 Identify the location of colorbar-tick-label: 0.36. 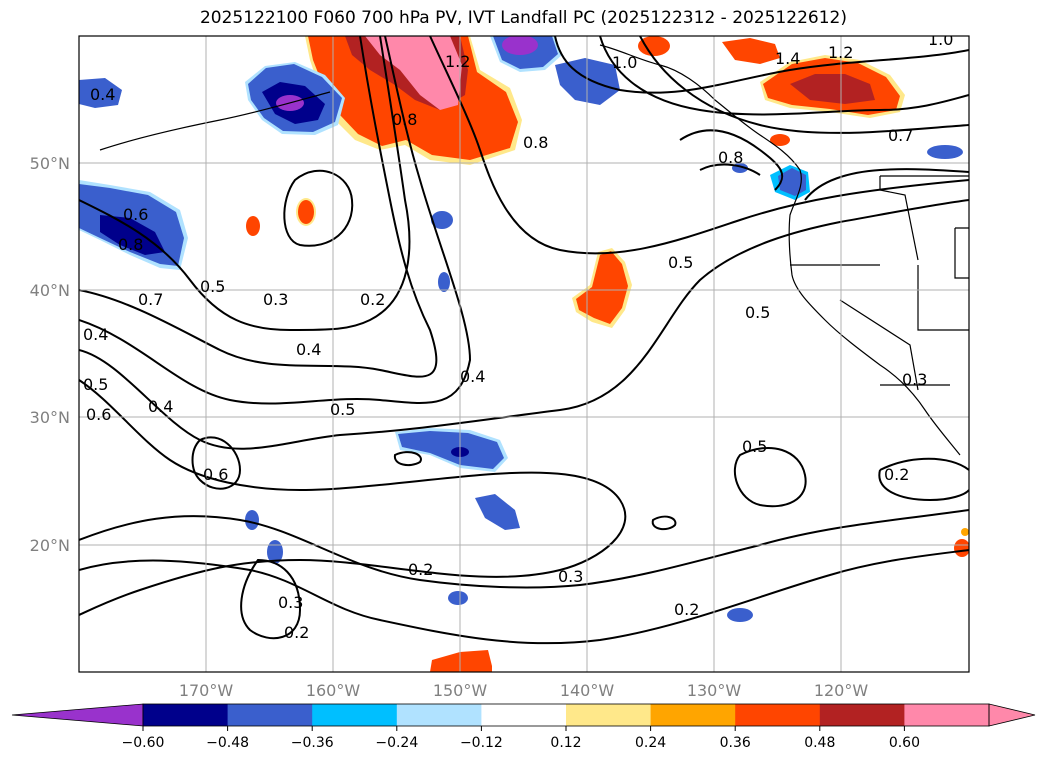
(735, 743).